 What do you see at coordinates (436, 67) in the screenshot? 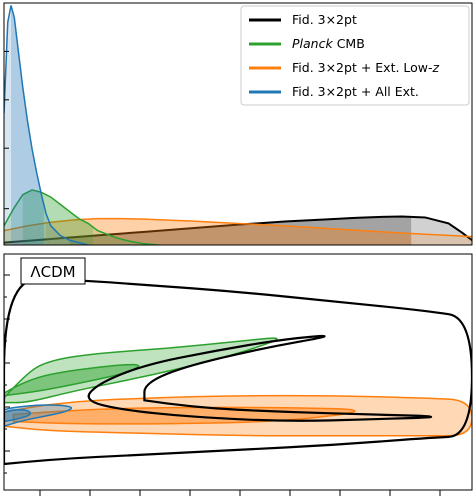
I see `legend-label-lowz-z: z` at bounding box center [436, 67].